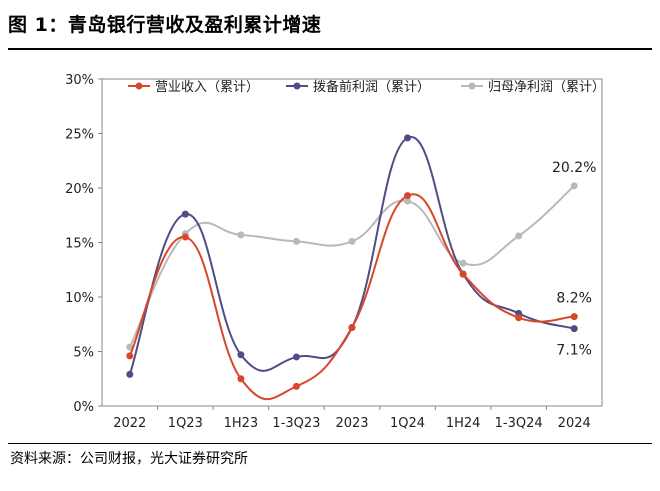 The width and height of the screenshot is (660, 491). I want to click on legend-label-revenue: 营业收入（累计）, so click(207, 87).